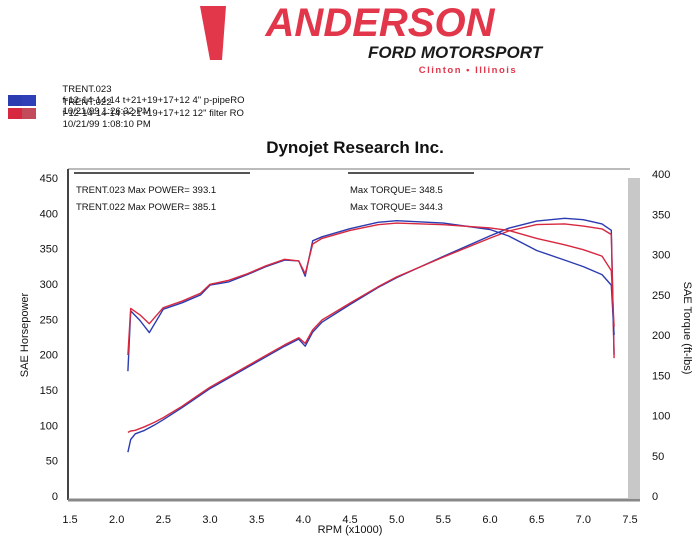 The width and height of the screenshot is (700, 540). I want to click on y2-tick-label-5: 250, so click(661, 296).